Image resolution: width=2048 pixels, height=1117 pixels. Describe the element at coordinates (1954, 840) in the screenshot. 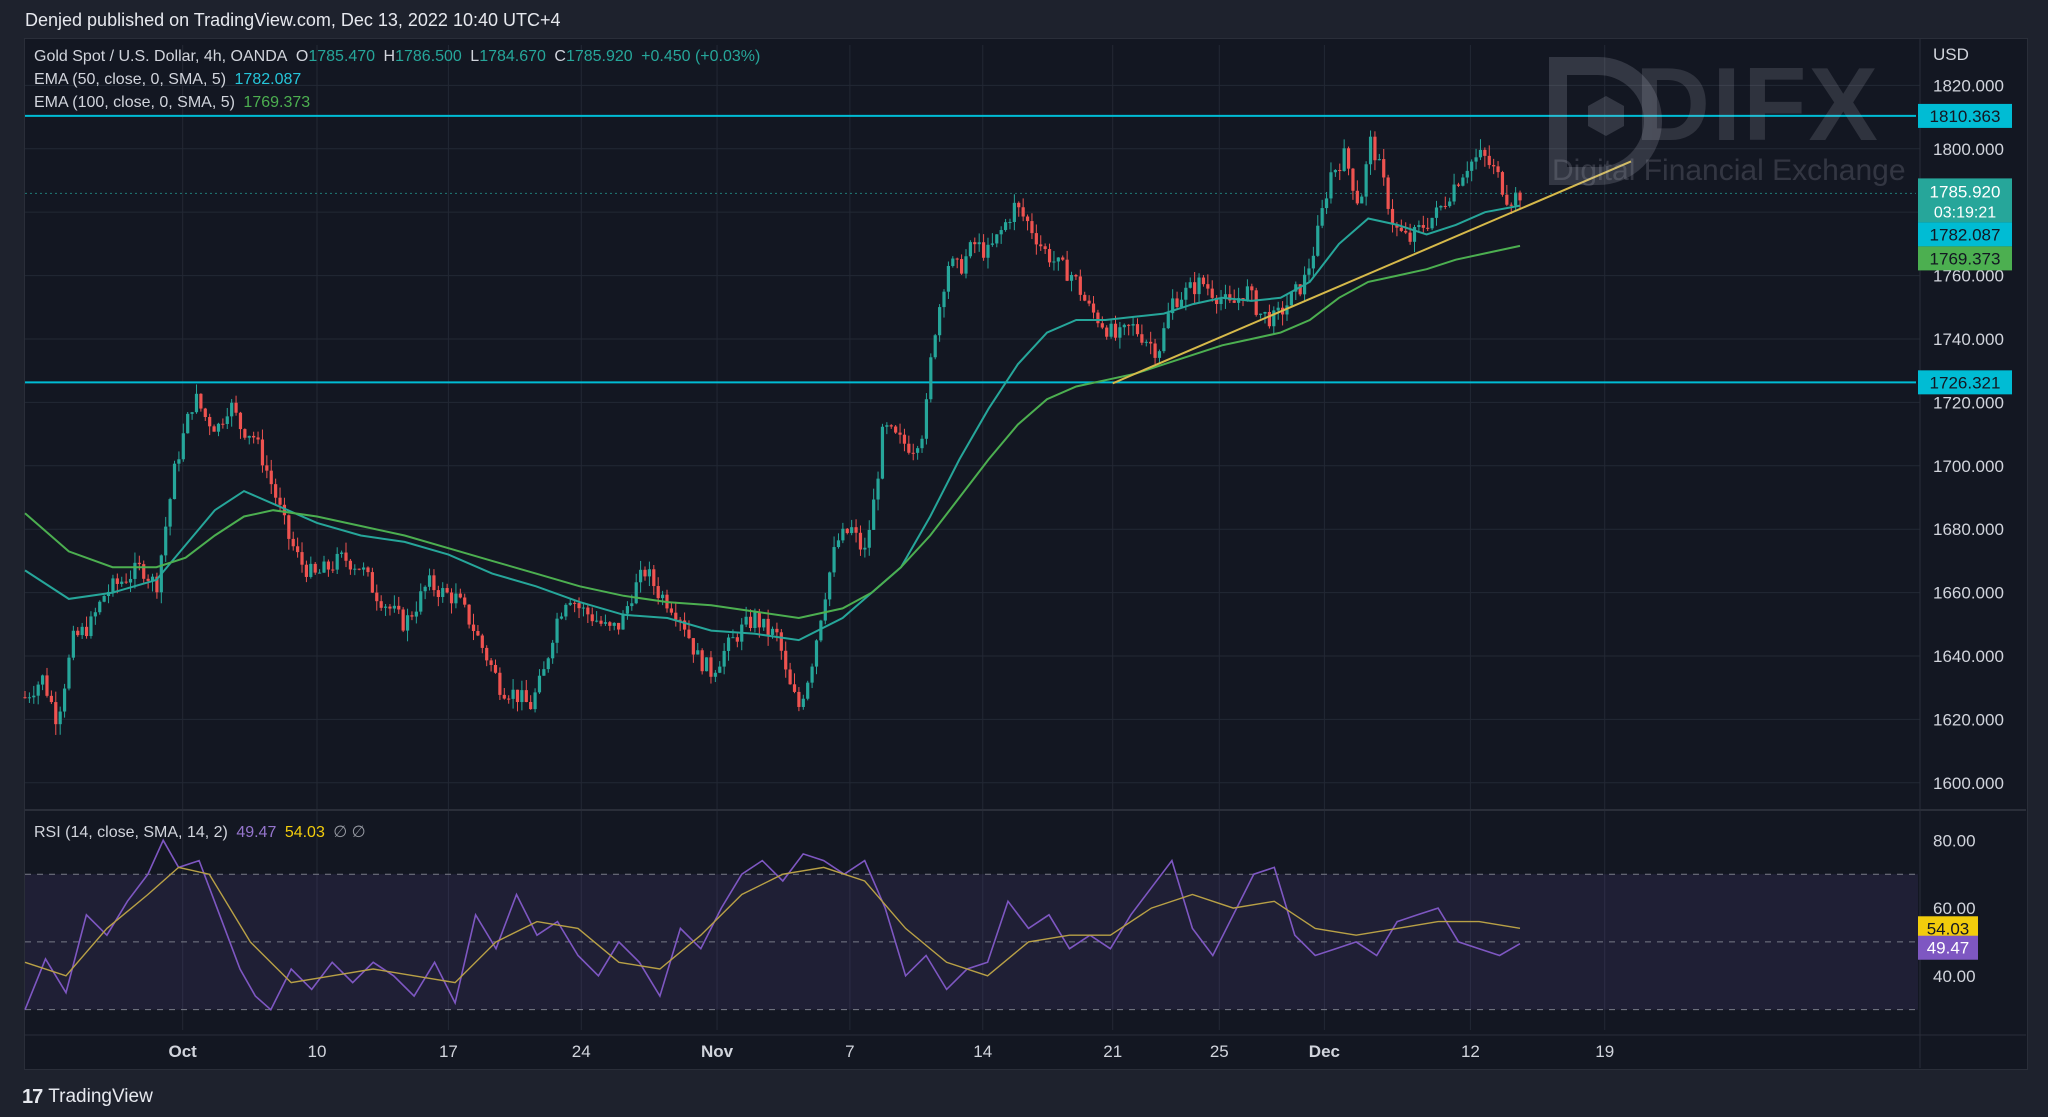

I see `rsi-tick-label: 80.00` at that location.